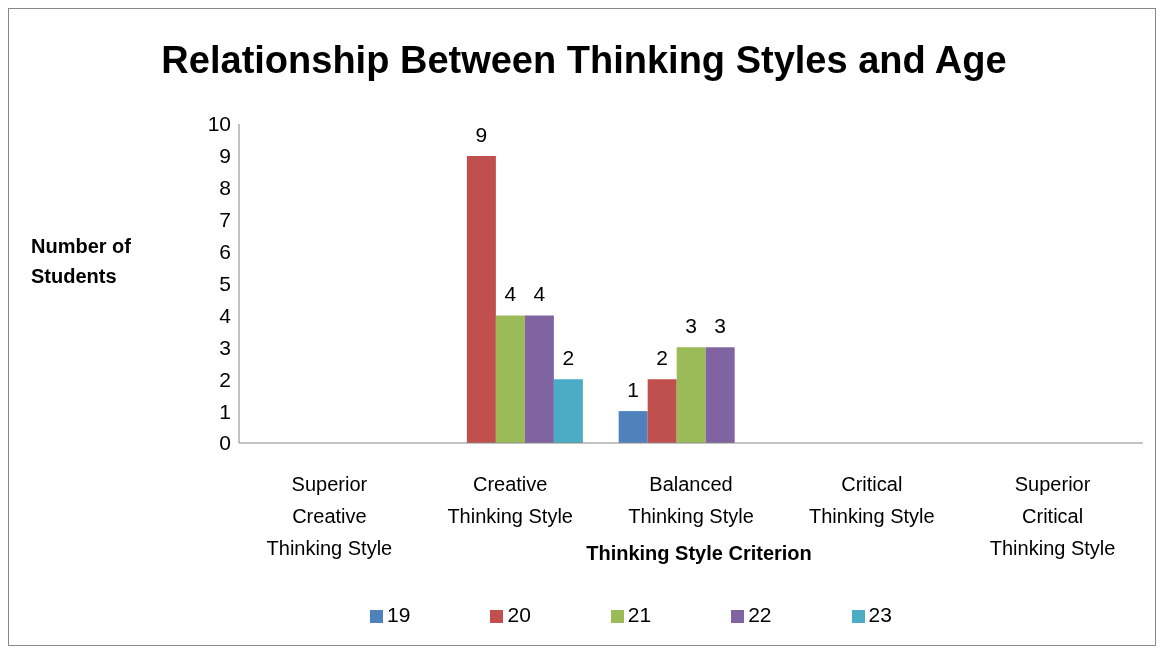  What do you see at coordinates (880, 614) in the screenshot?
I see `legend-label: 23` at bounding box center [880, 614].